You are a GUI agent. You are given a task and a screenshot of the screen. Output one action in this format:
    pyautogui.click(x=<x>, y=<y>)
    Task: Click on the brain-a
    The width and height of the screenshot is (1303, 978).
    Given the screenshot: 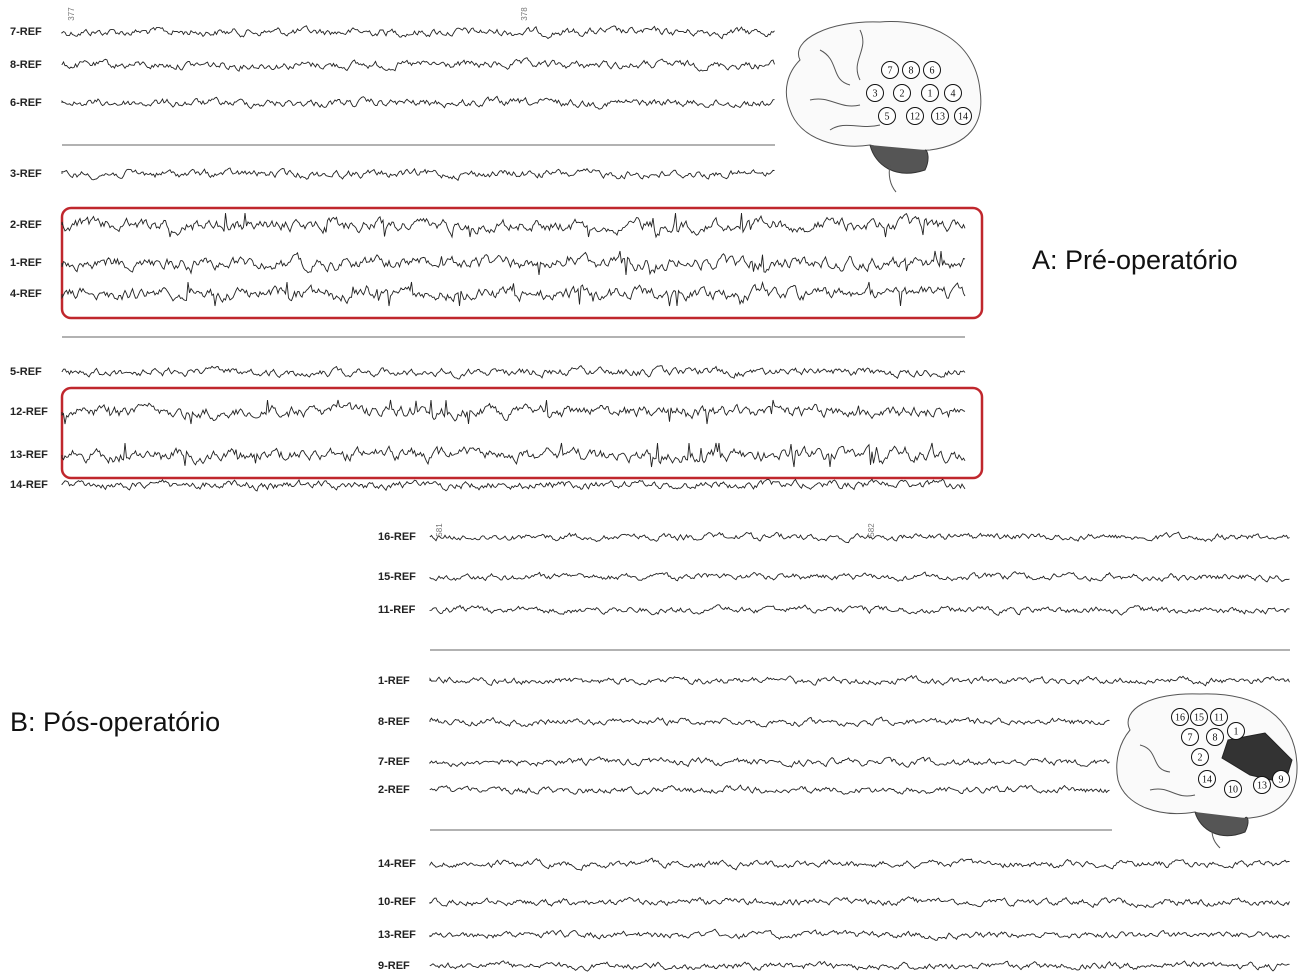 What is the action you would take?
    pyautogui.click(x=883, y=107)
    